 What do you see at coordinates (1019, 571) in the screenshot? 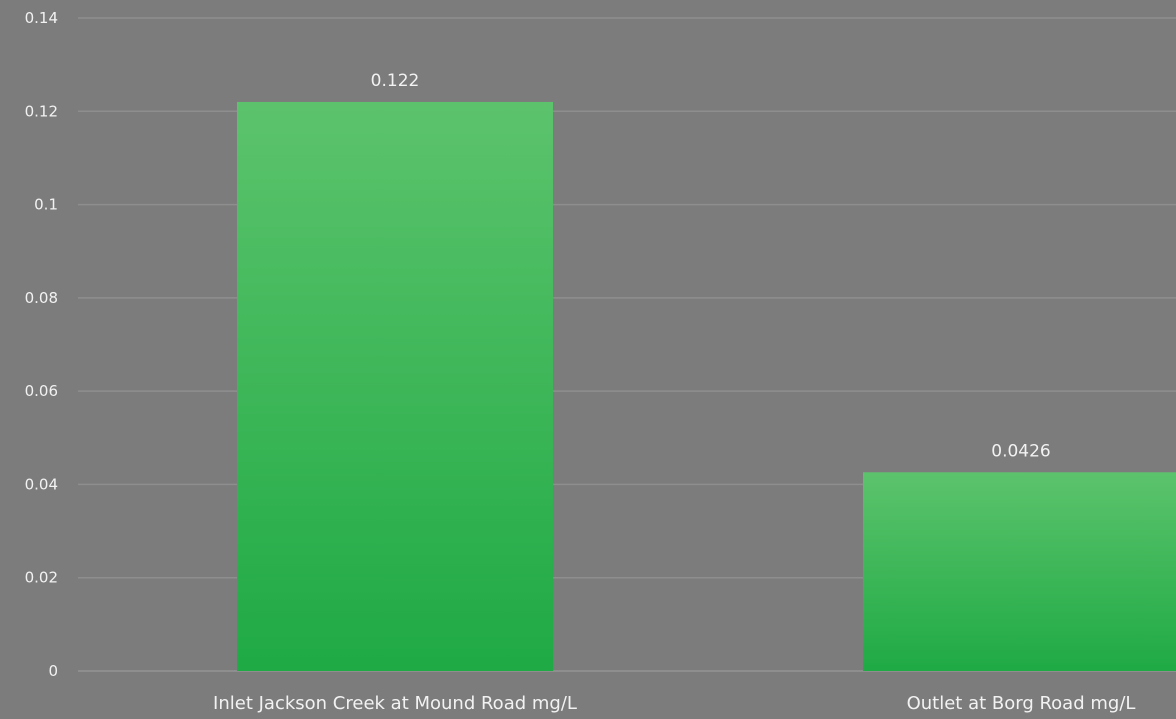
I see `bar` at bounding box center [1019, 571].